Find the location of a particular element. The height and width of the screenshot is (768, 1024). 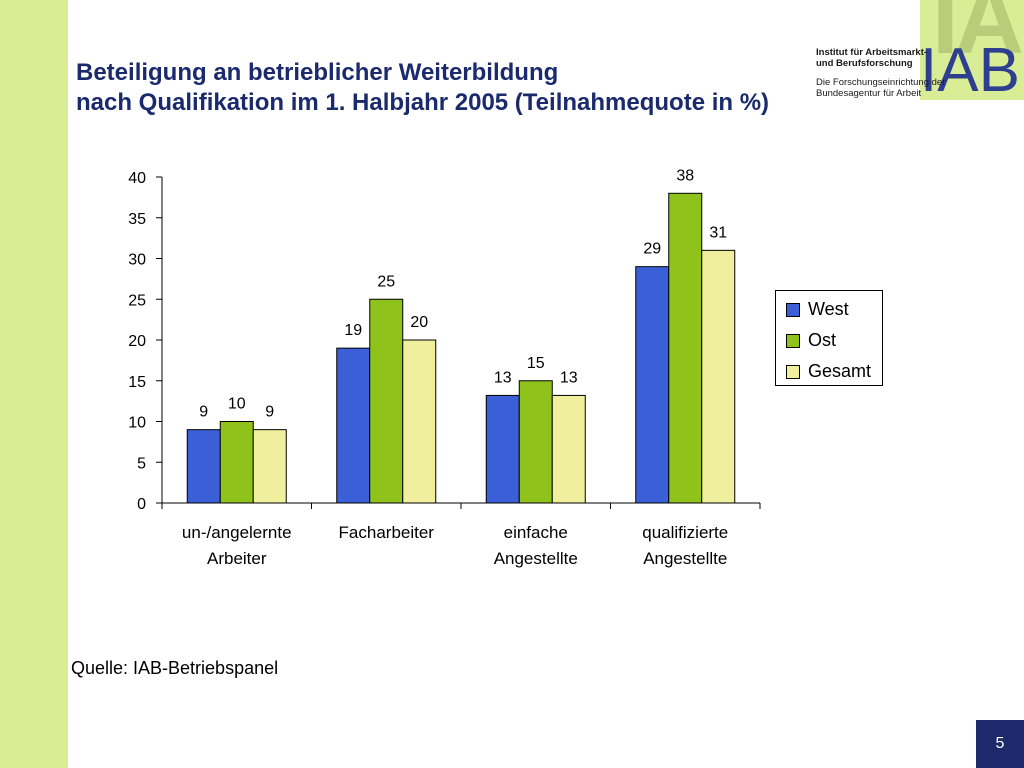

x-tick-label: Arbeiter is located at coordinates (237, 558).